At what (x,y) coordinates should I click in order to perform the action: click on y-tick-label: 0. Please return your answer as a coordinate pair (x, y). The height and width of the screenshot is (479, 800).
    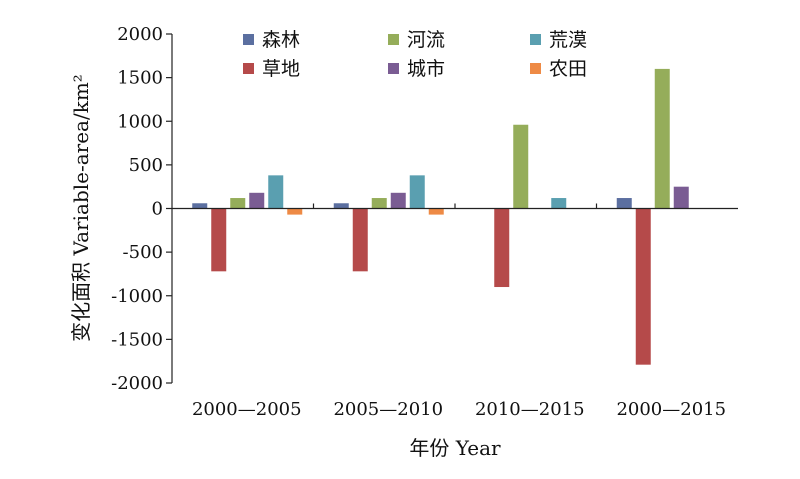
    Looking at the image, I should click on (157, 209).